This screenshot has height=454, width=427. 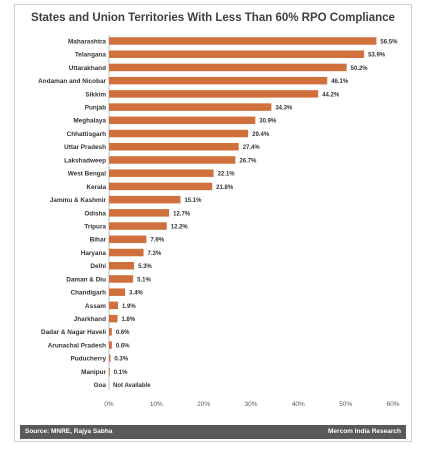 What do you see at coordinates (364, 431) in the screenshot?
I see `credit-note: Mercom India Research` at bounding box center [364, 431].